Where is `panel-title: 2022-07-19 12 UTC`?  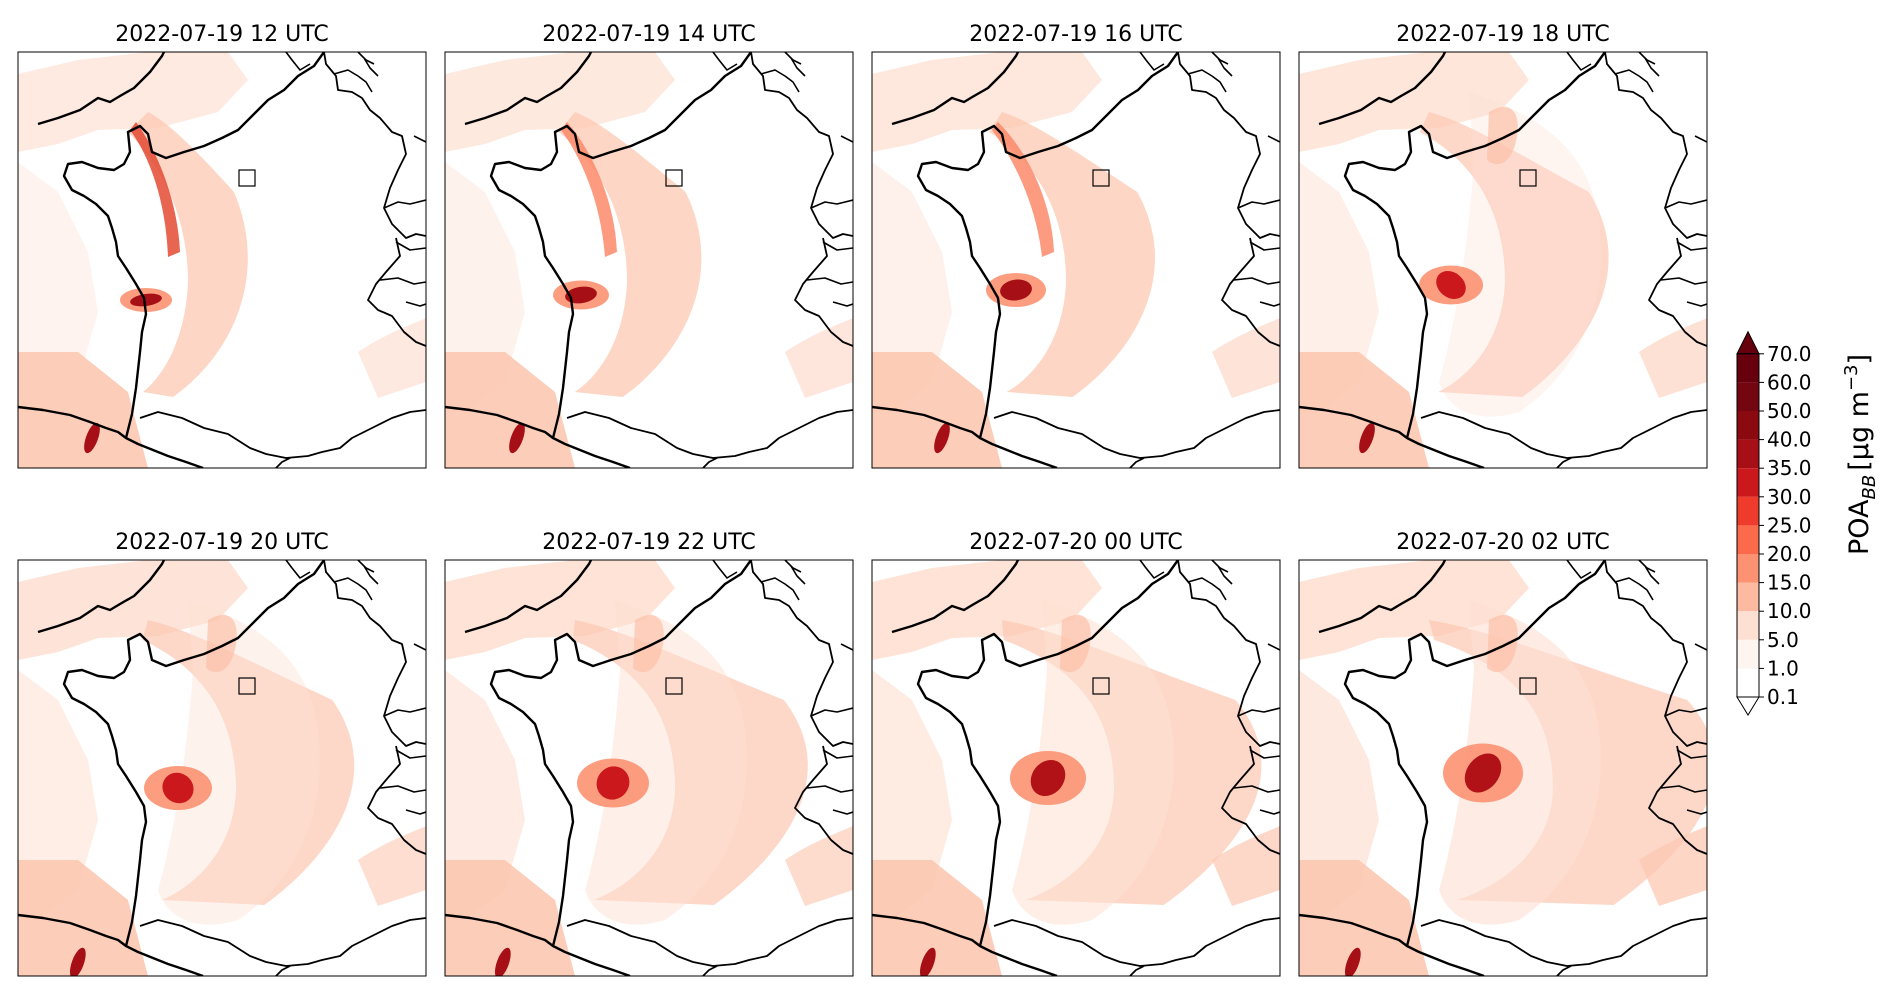 panel-title: 2022-07-19 12 UTC is located at coordinates (221, 34).